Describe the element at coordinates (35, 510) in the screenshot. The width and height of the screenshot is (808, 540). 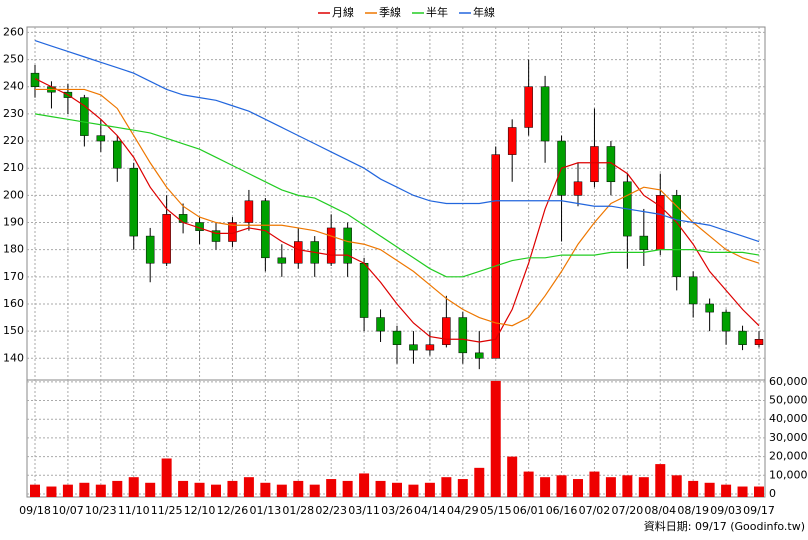
I see `x-tick-label: 09/18` at that location.